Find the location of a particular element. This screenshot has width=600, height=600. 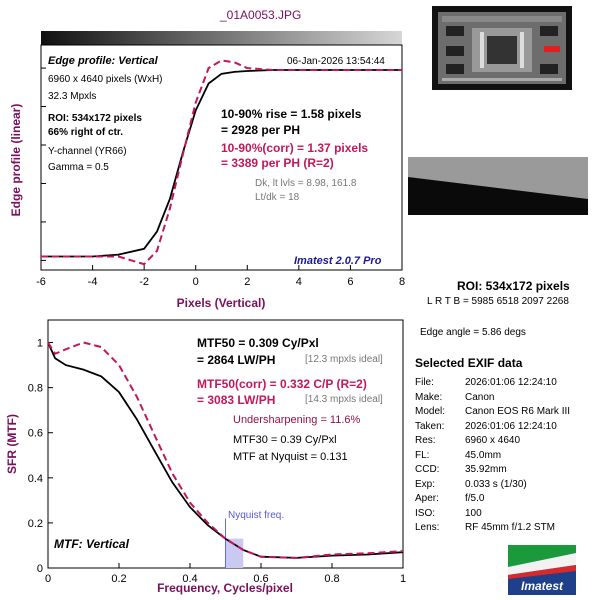

imatest-version: Imatest 2.0.7 Pro is located at coordinates (338, 261).